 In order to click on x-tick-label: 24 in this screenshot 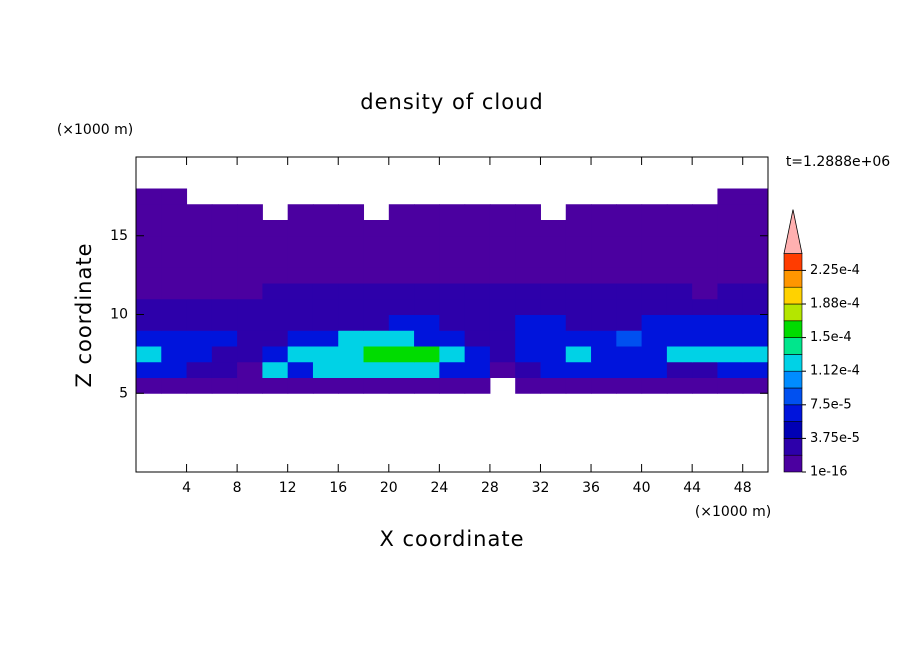, I will do `click(439, 488)`.